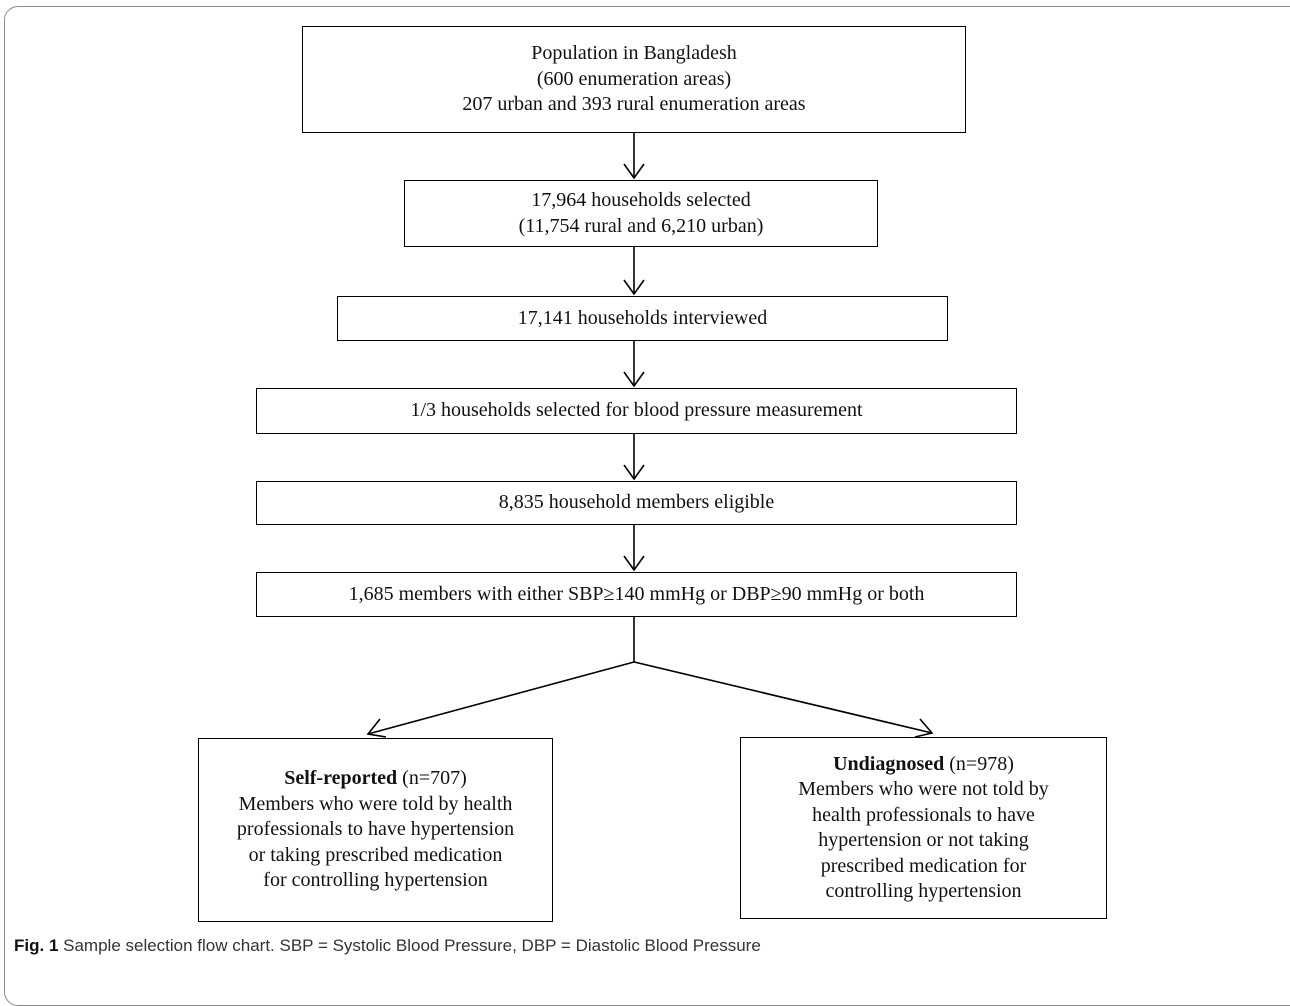 The height and width of the screenshot is (1006, 1290). I want to click on interviewed-line1: 17,141 households interviewed, so click(642, 317).